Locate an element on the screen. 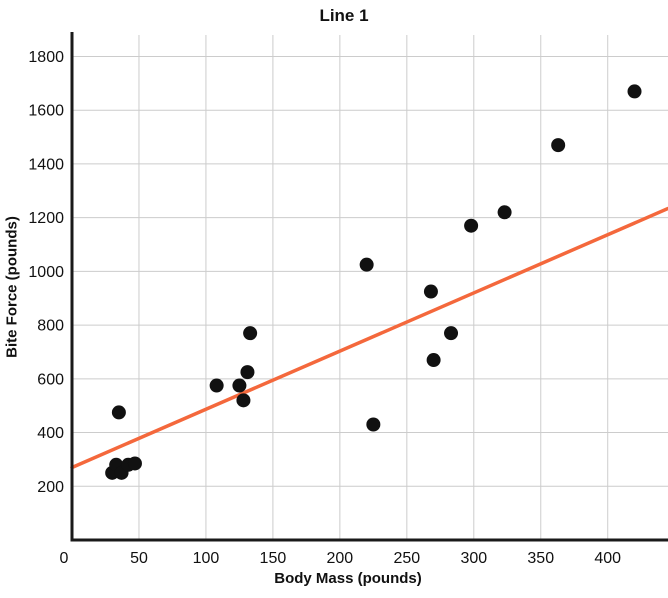  x-tick-label: 100 is located at coordinates (206, 558).